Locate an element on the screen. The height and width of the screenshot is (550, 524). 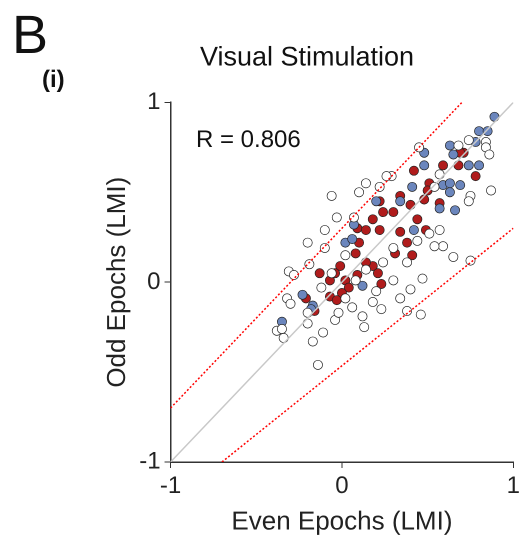
y-tick-label: -1 is located at coordinates (150, 461).